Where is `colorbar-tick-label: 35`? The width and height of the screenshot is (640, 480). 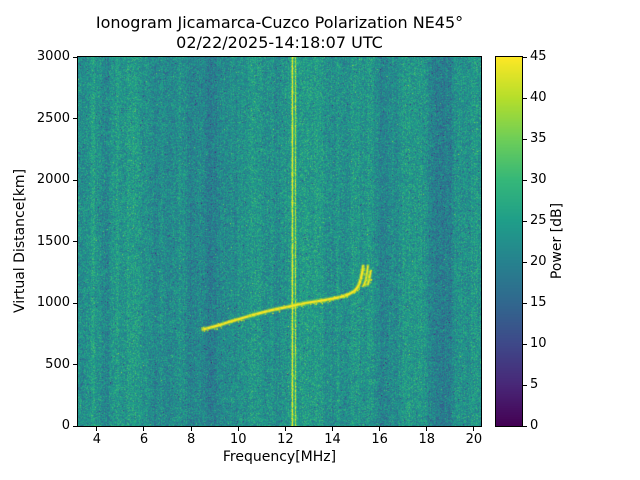 colorbar-tick-label: 35 is located at coordinates (538, 138).